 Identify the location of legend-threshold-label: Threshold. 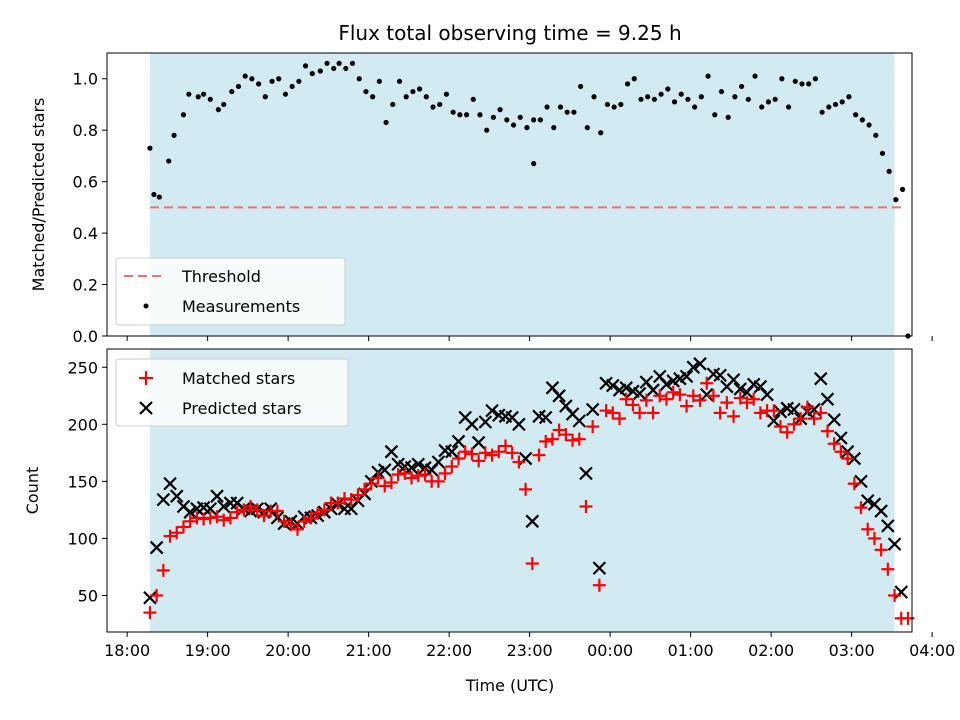
(221, 276).